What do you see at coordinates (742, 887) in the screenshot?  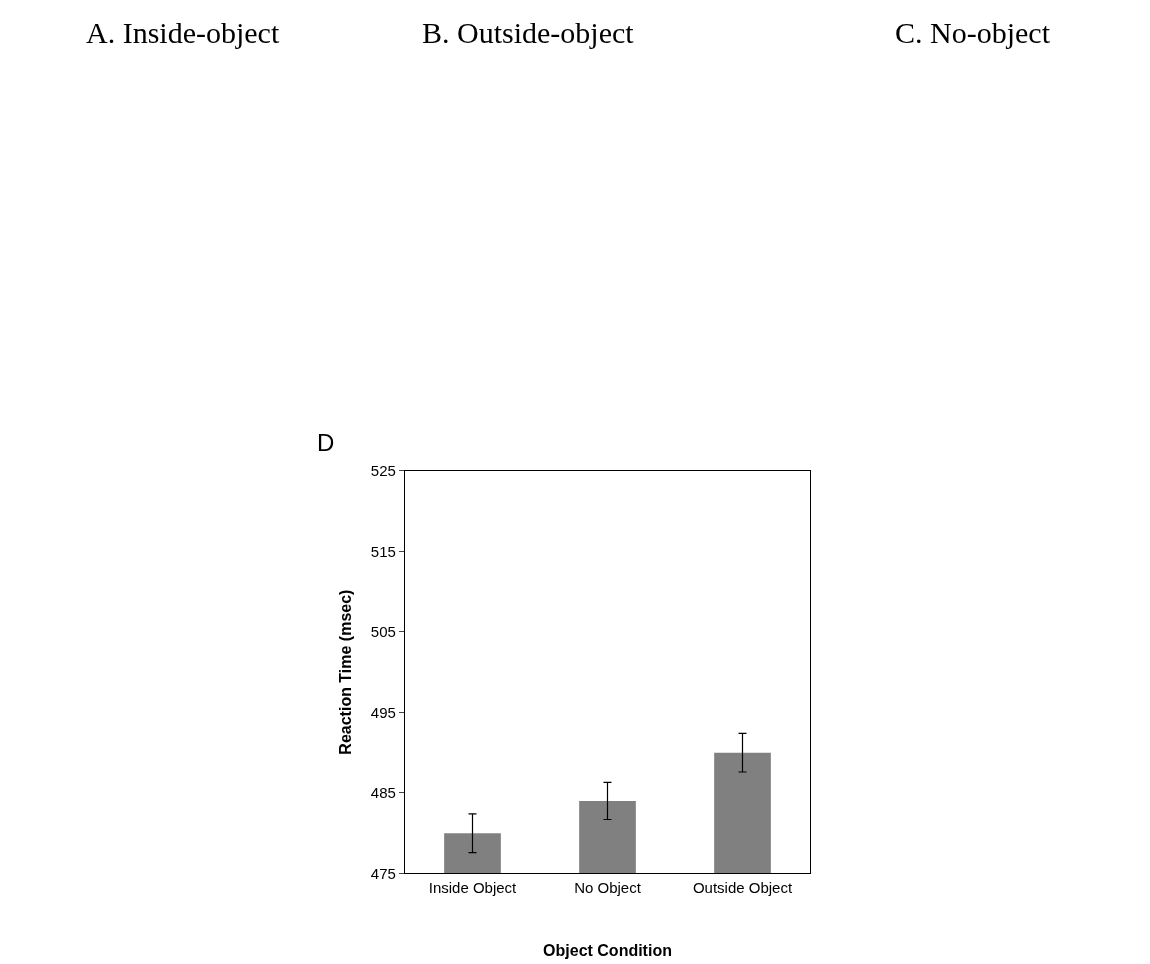 I see `x-tick-label: Outside Object` at bounding box center [742, 887].